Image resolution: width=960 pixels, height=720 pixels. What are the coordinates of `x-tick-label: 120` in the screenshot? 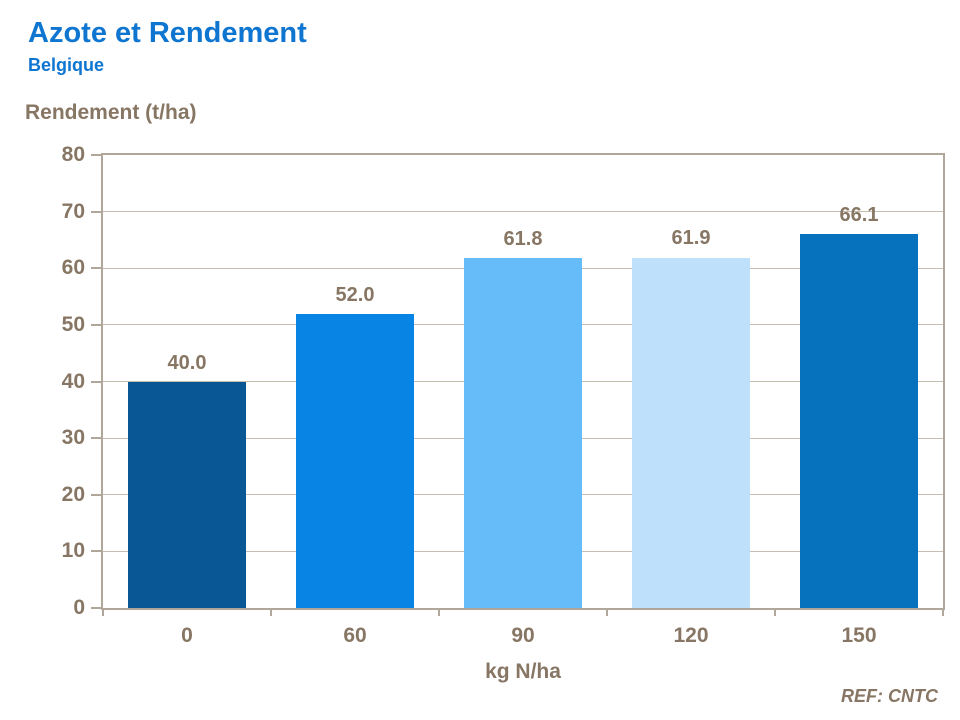 It's located at (691, 635).